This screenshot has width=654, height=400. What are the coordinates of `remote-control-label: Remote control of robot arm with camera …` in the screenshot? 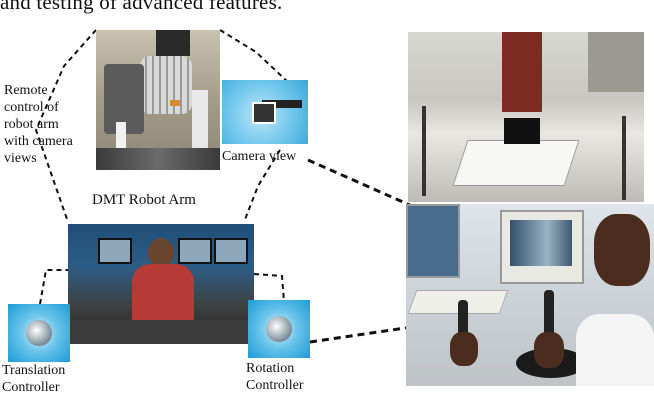 It's located at (38, 124).